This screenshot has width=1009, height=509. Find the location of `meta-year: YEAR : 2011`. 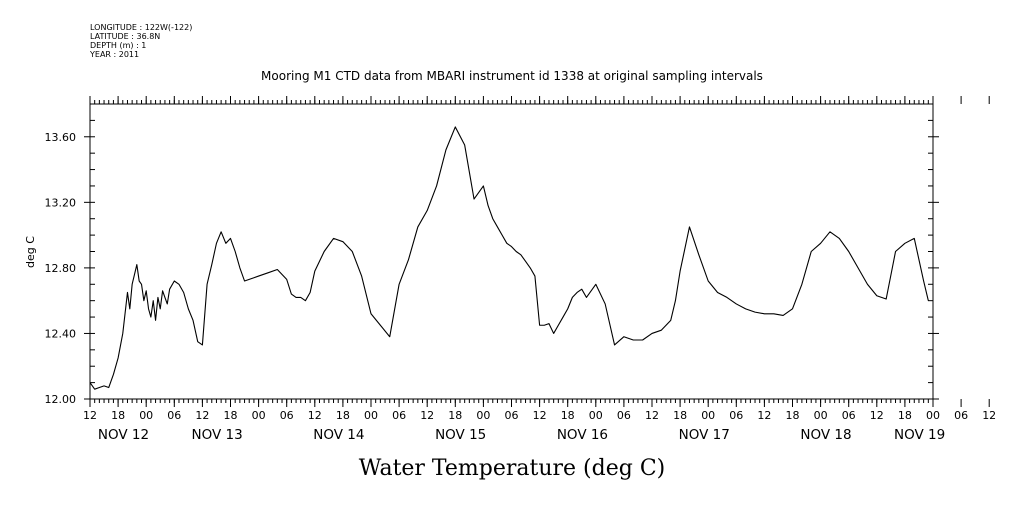

meta-year: YEAR : 2011 is located at coordinates (114, 54).